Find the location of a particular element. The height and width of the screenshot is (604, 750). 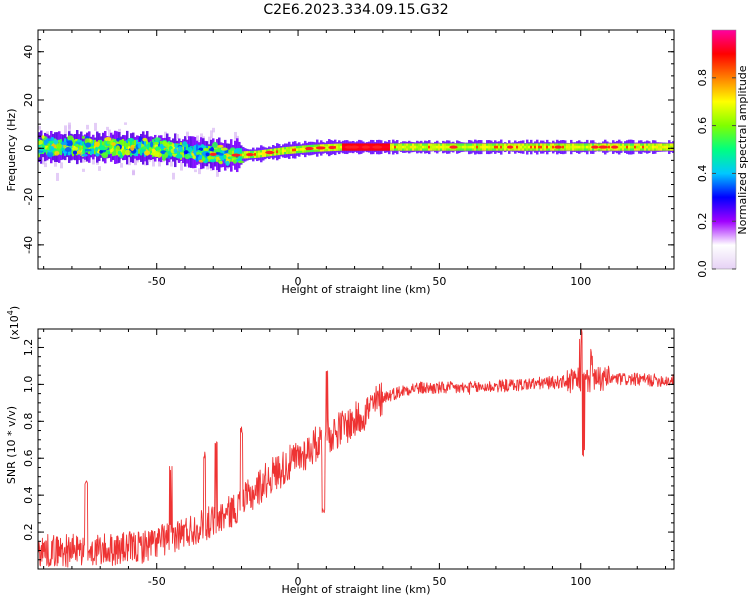

colorbar-frame is located at coordinates (724, 149).